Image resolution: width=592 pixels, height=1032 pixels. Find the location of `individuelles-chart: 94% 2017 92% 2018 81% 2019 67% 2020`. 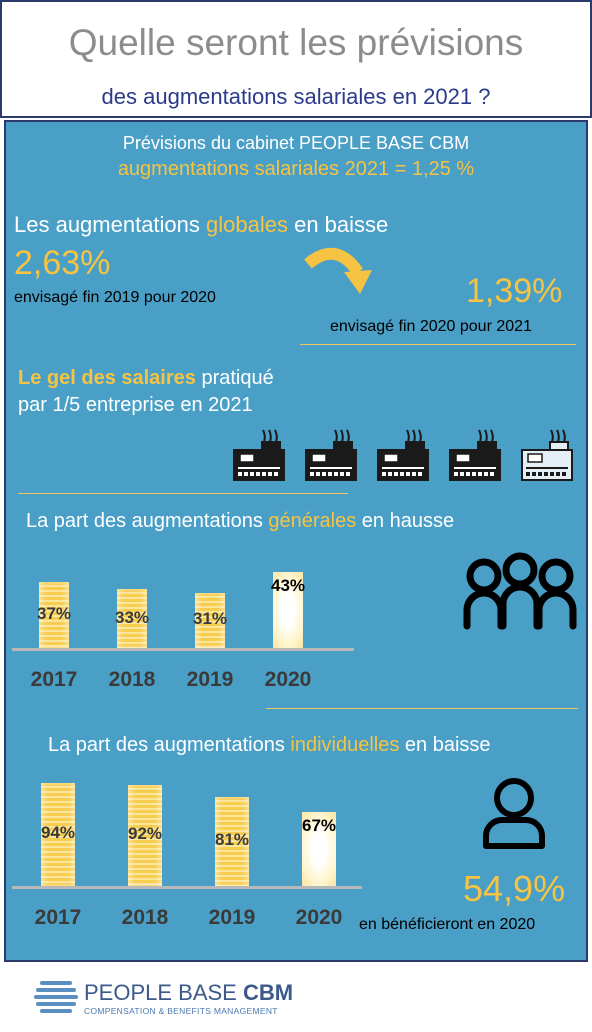

individuelles-chart: 94% 2017 92% 2018 81% 2019 67% 2020 is located at coordinates (185, 860).